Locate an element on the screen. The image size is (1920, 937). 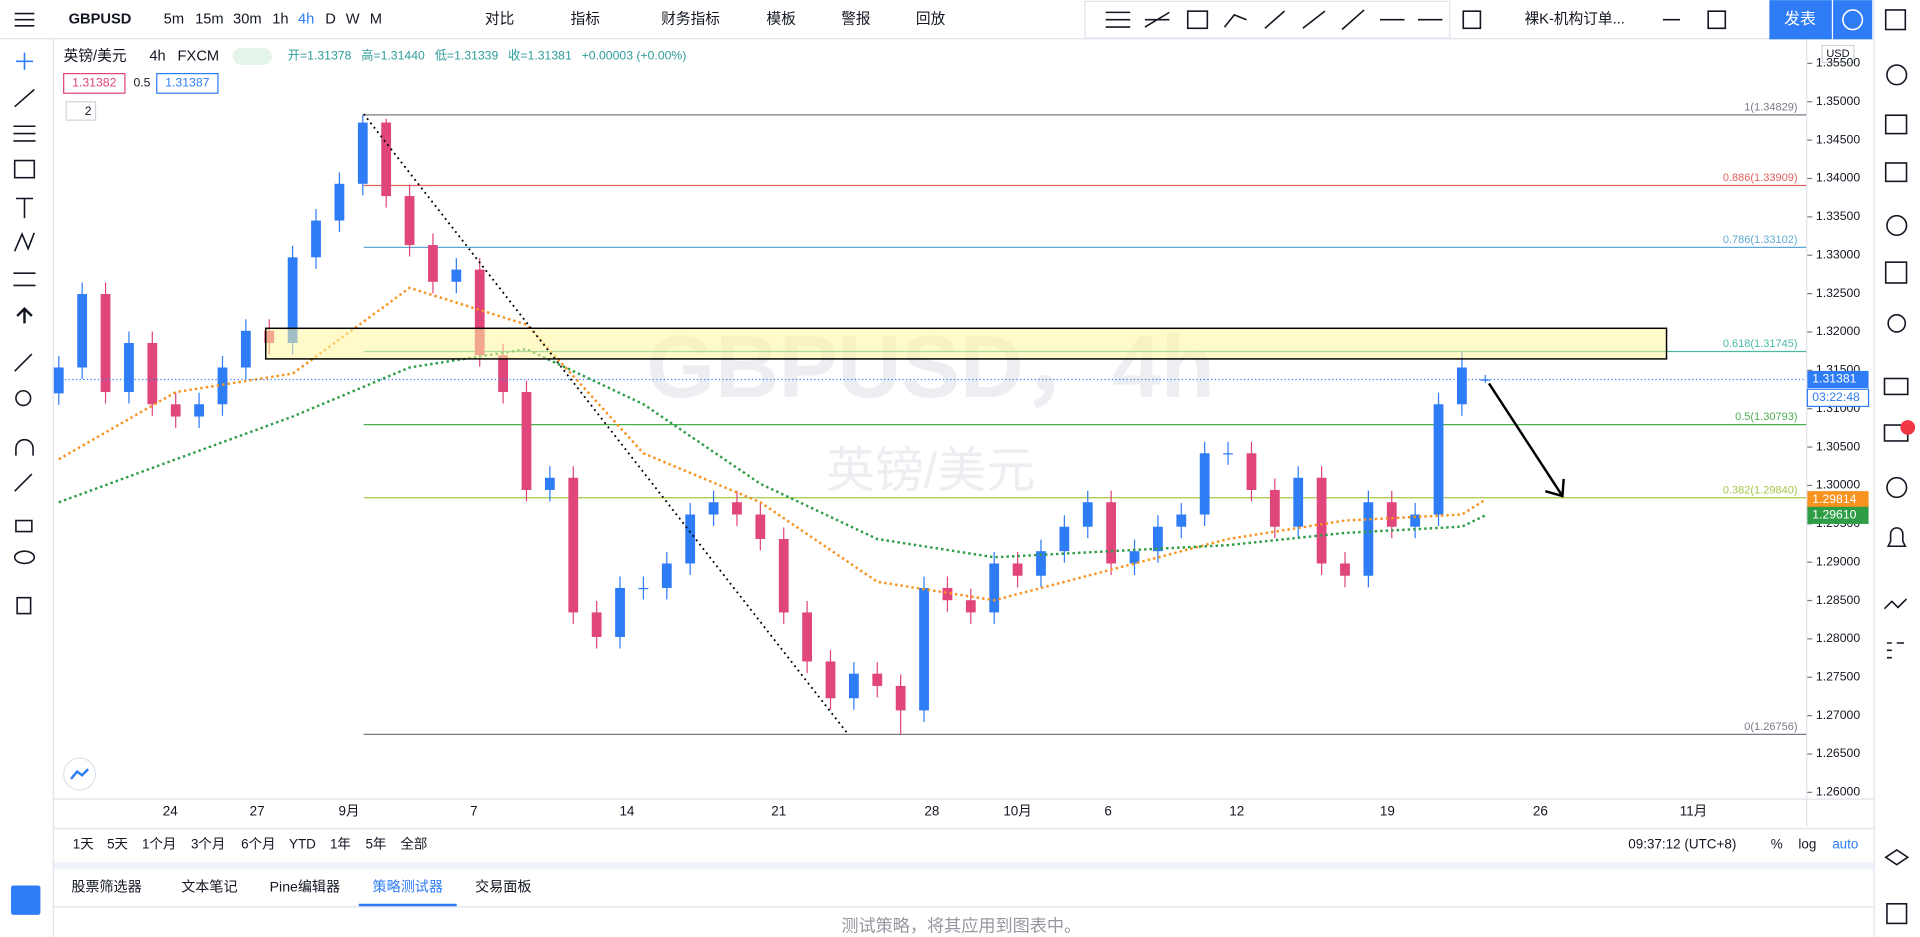
visibility-tool is located at coordinates (24, 557).